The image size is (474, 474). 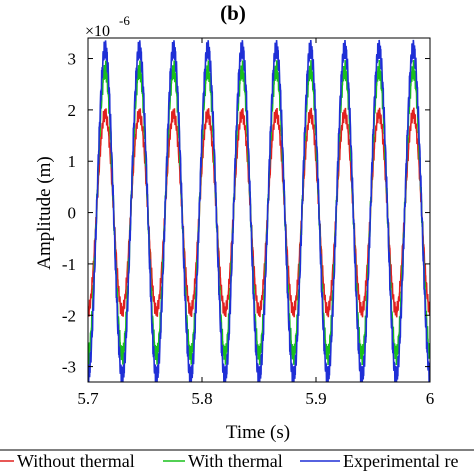 What do you see at coordinates (400, 461) in the screenshot?
I see `legend-label-3: Experimental re` at bounding box center [400, 461].